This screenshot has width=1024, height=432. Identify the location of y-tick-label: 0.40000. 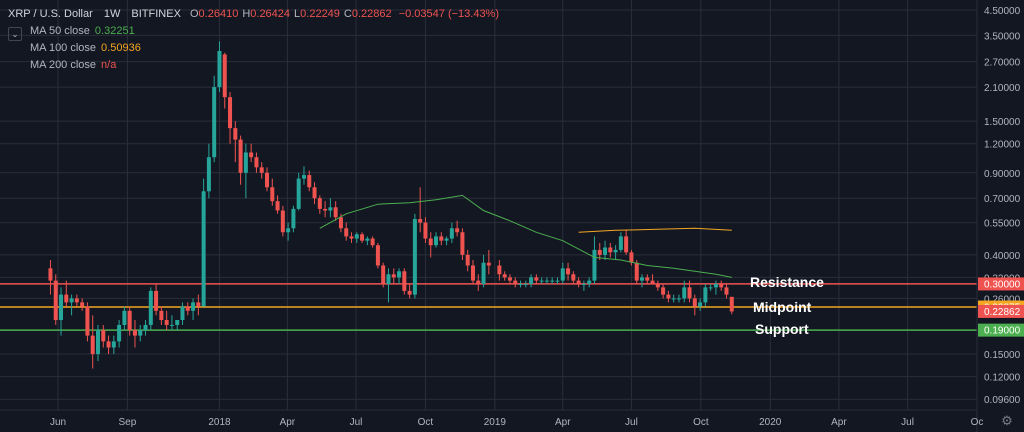
(1002, 256).